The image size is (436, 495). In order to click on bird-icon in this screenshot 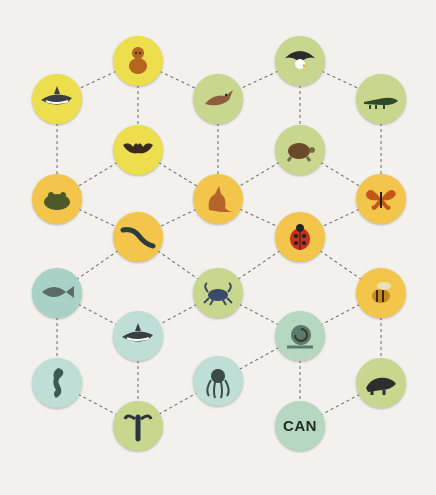, I will do `click(219, 98)`.